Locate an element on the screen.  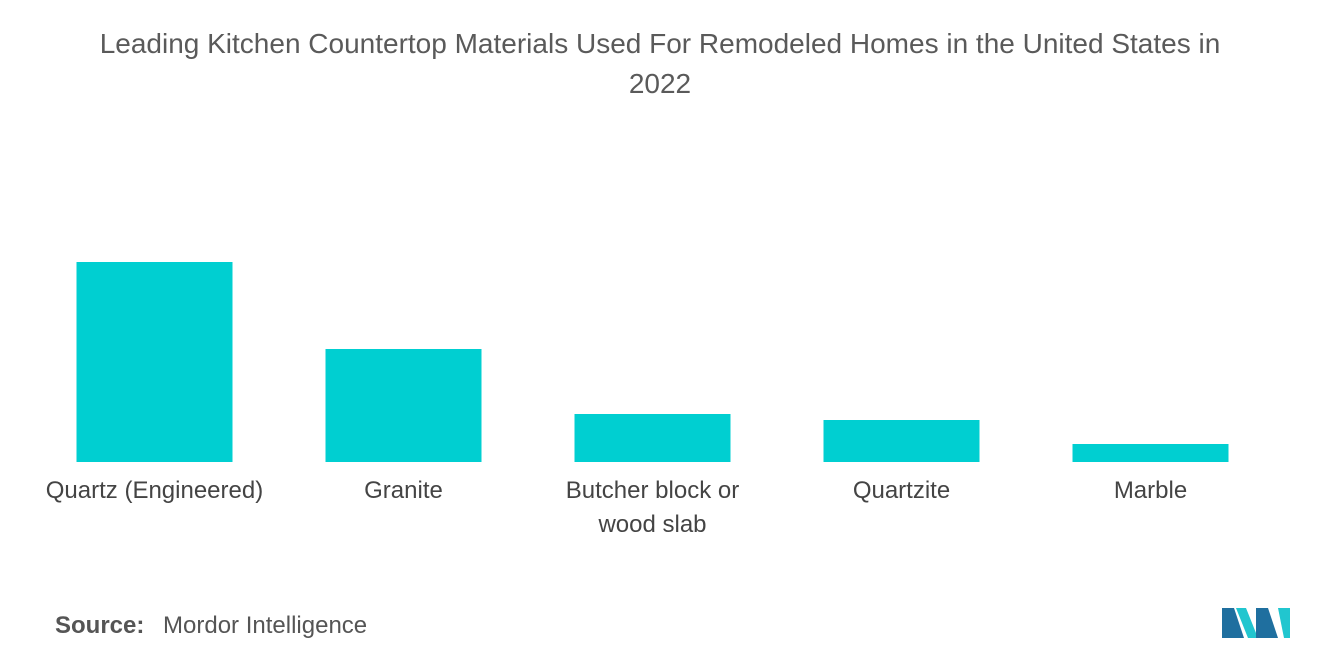
category-label-1: Granite is located at coordinates (403, 490).